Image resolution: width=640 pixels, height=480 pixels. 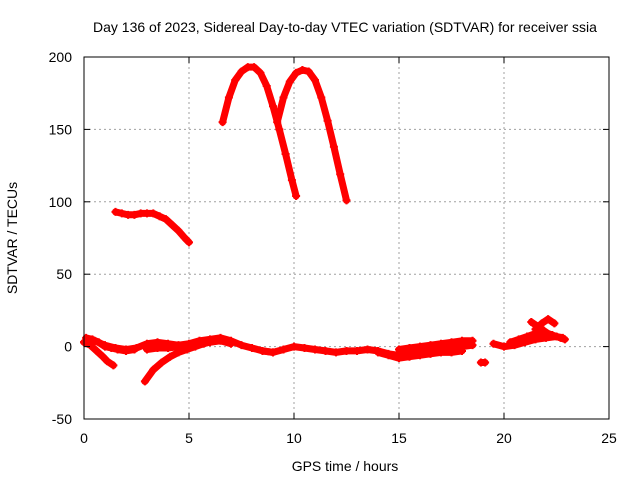 I want to click on x-tick-label: 25, so click(x=609, y=438).